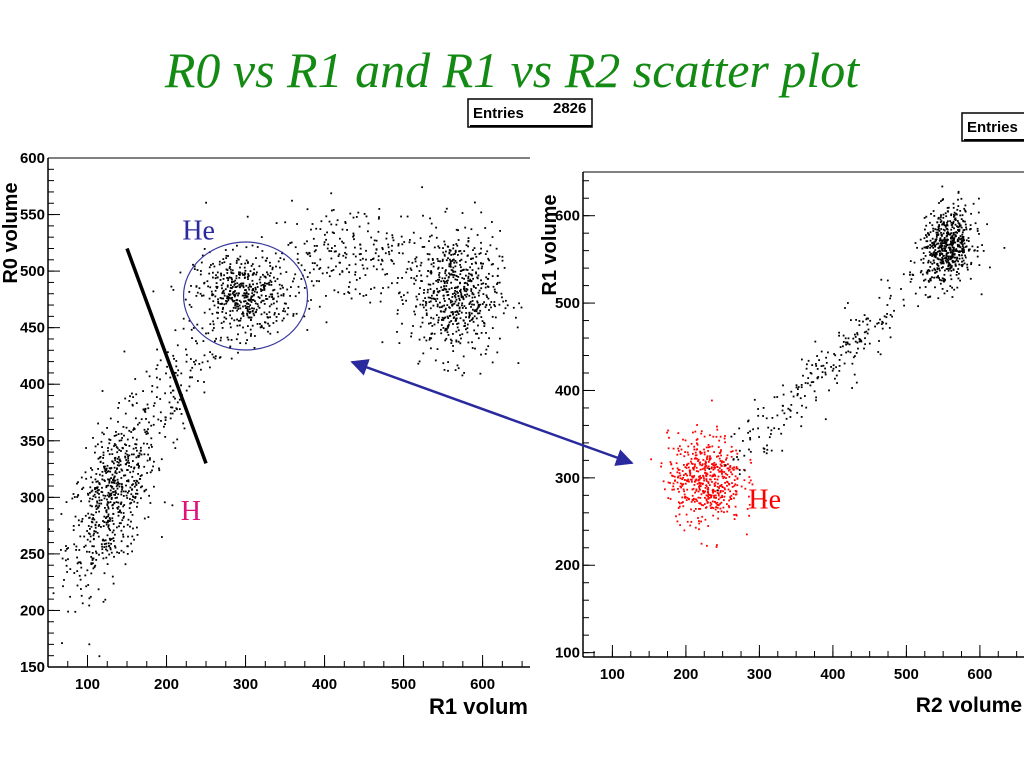 The height and width of the screenshot is (768, 1024). I want to click on left-annotation-h: H, so click(191, 511).